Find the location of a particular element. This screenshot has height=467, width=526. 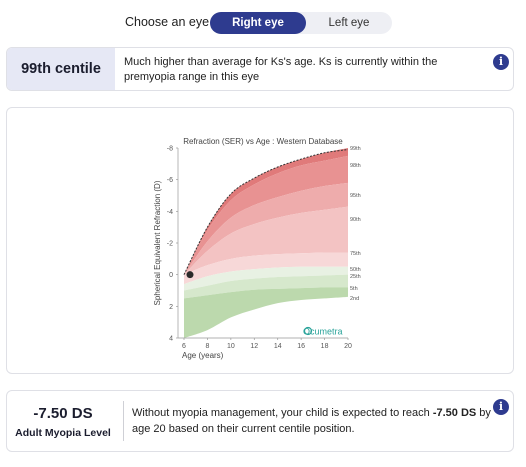

x-tick-label: 16 is located at coordinates (301, 346).